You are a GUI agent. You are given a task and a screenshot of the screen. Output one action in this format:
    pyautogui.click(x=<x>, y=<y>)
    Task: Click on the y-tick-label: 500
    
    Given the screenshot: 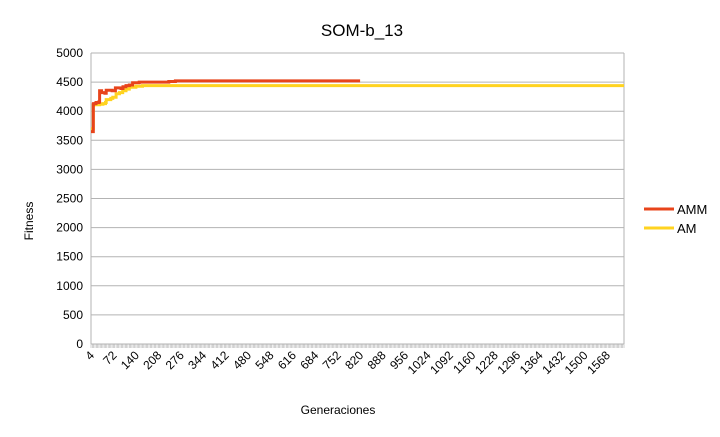 What is the action you would take?
    pyautogui.click(x=73, y=315)
    